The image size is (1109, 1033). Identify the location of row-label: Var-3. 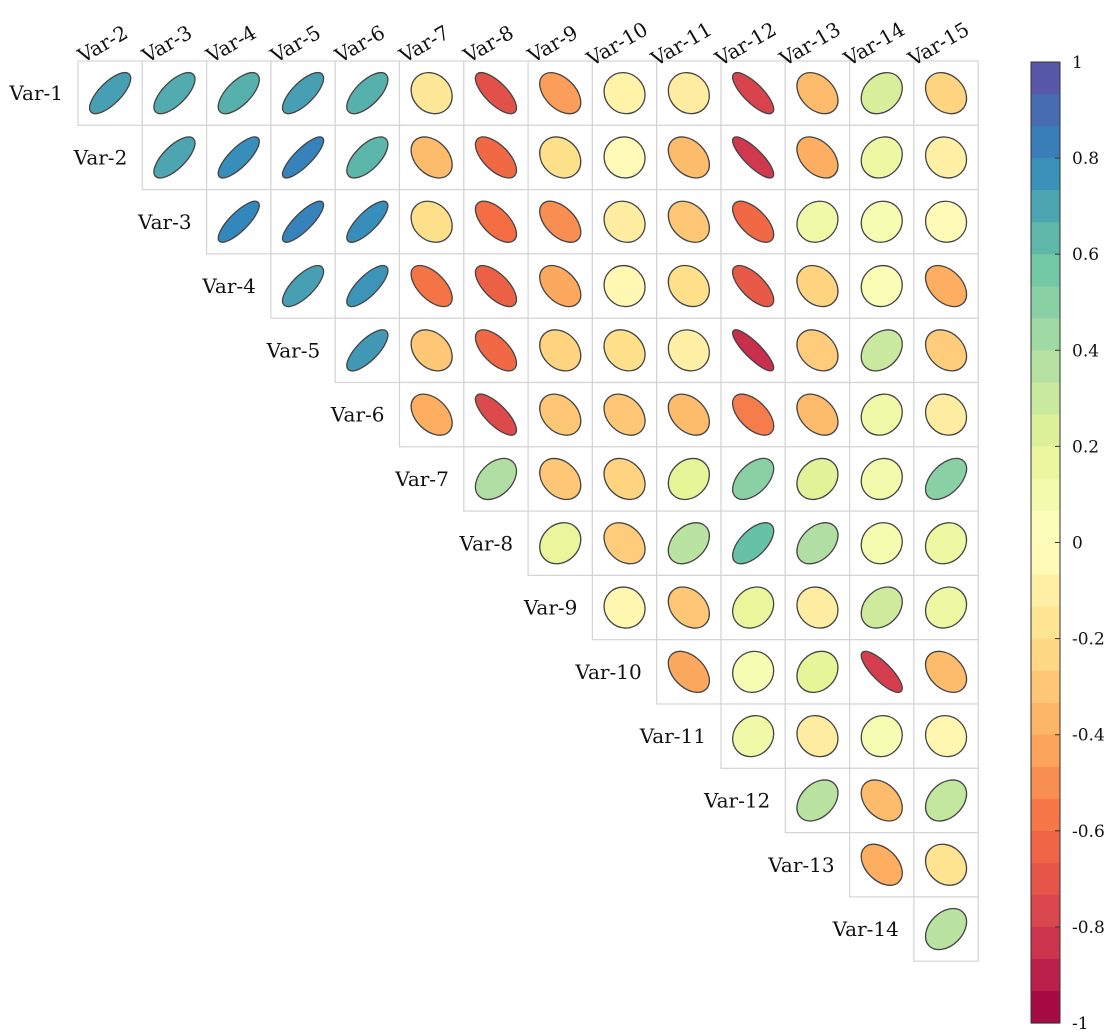
(164, 222).